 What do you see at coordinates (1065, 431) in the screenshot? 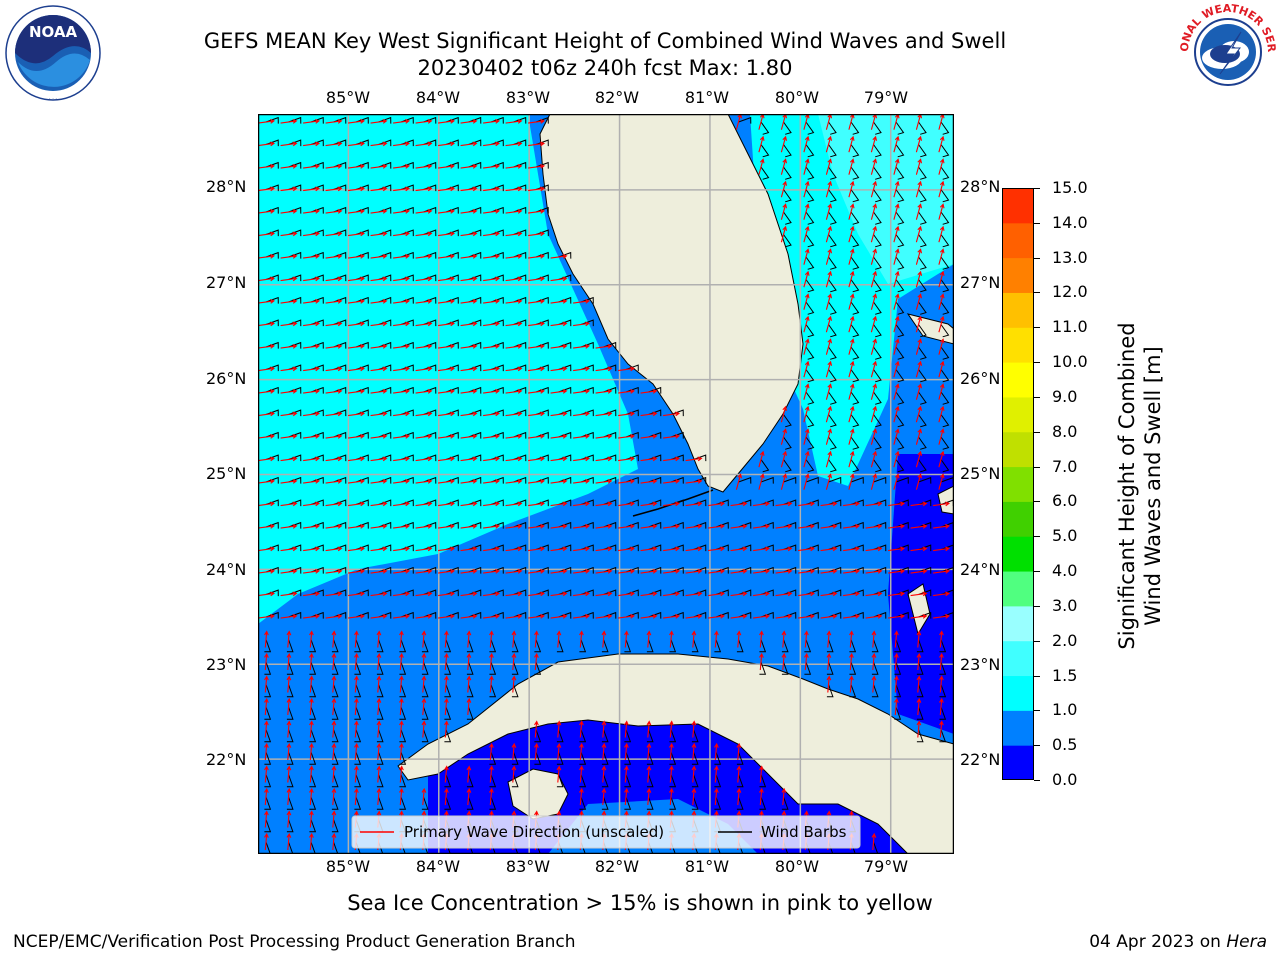
I see `colorbar-tick-label: 8.0` at bounding box center [1065, 431].